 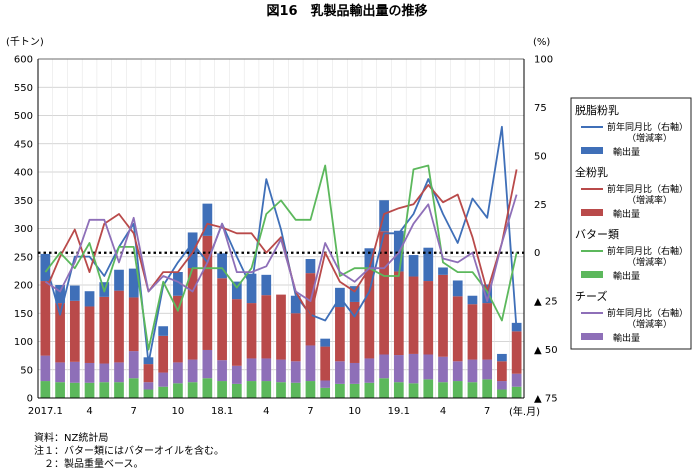 I want to click on x-tick-label: 7, so click(x=487, y=411).